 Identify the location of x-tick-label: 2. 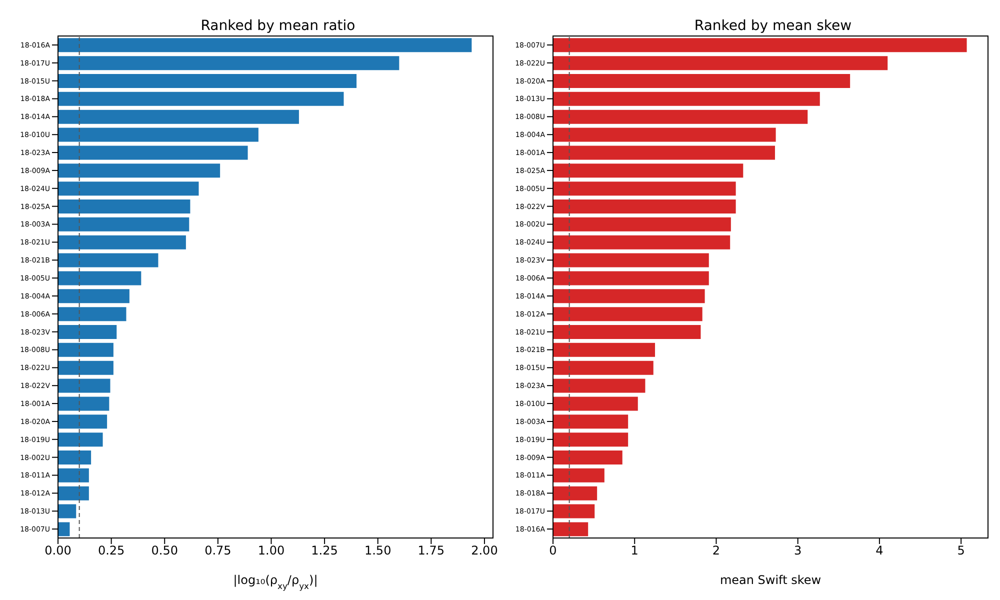
(716, 551).